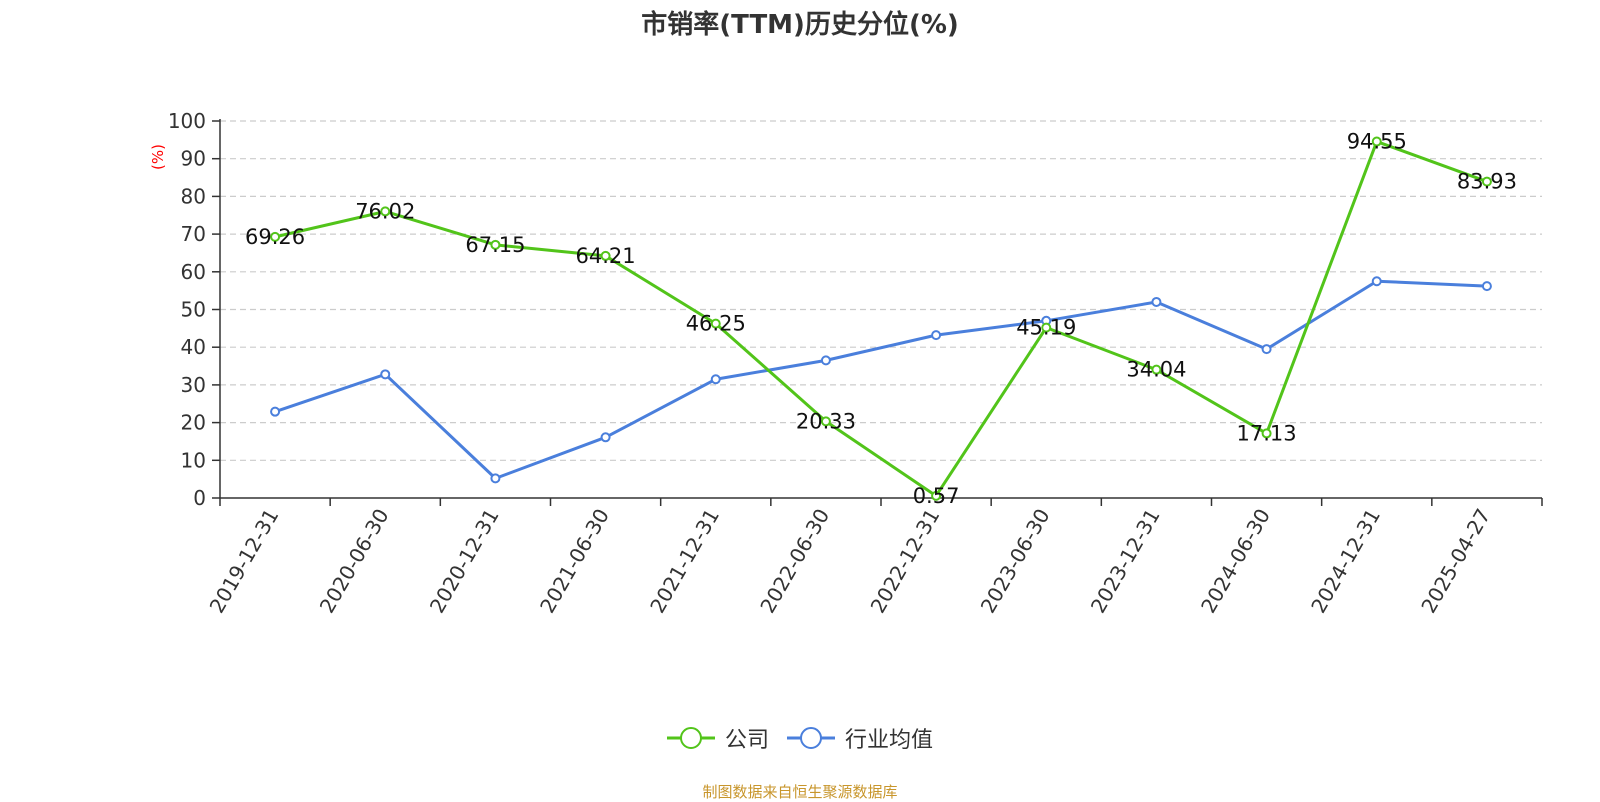 The height and width of the screenshot is (802, 1600). I want to click on company-data-label: 20.33, so click(826, 421).